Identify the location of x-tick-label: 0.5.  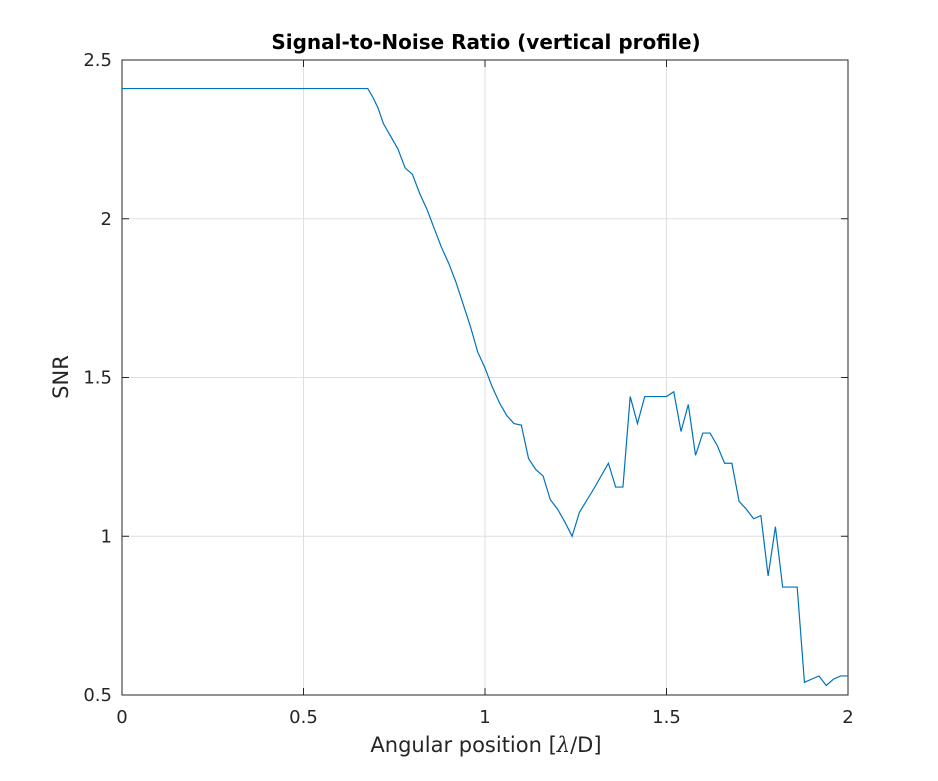
(303, 717).